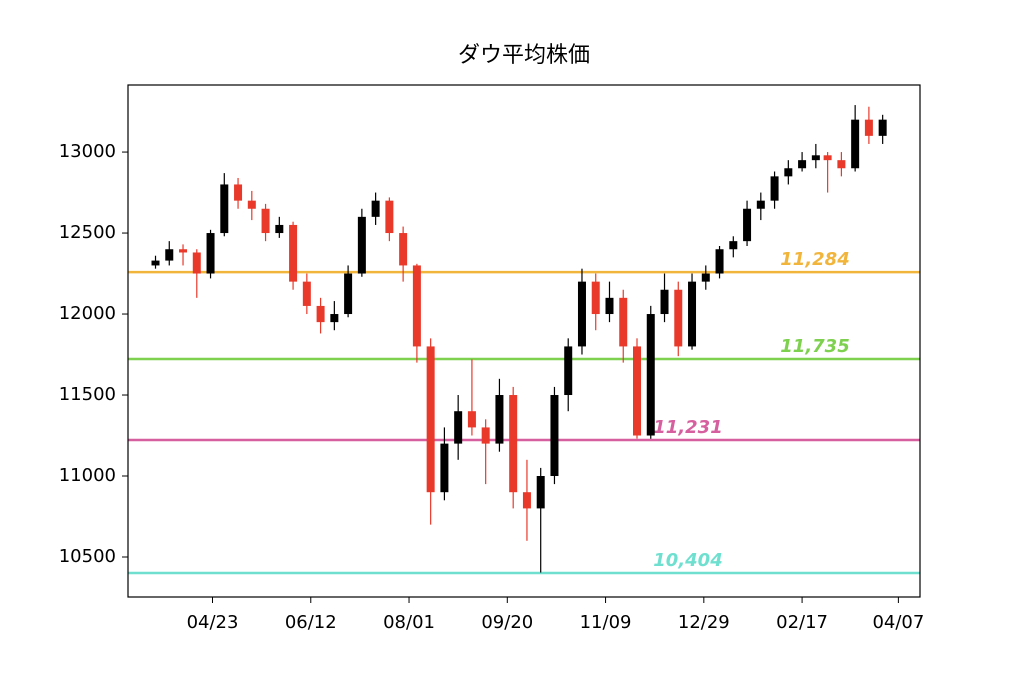 Image resolution: width=1024 pixels, height=682 pixels. What do you see at coordinates (524, 55) in the screenshot?
I see `chart-title: ダウ平均株価` at bounding box center [524, 55].